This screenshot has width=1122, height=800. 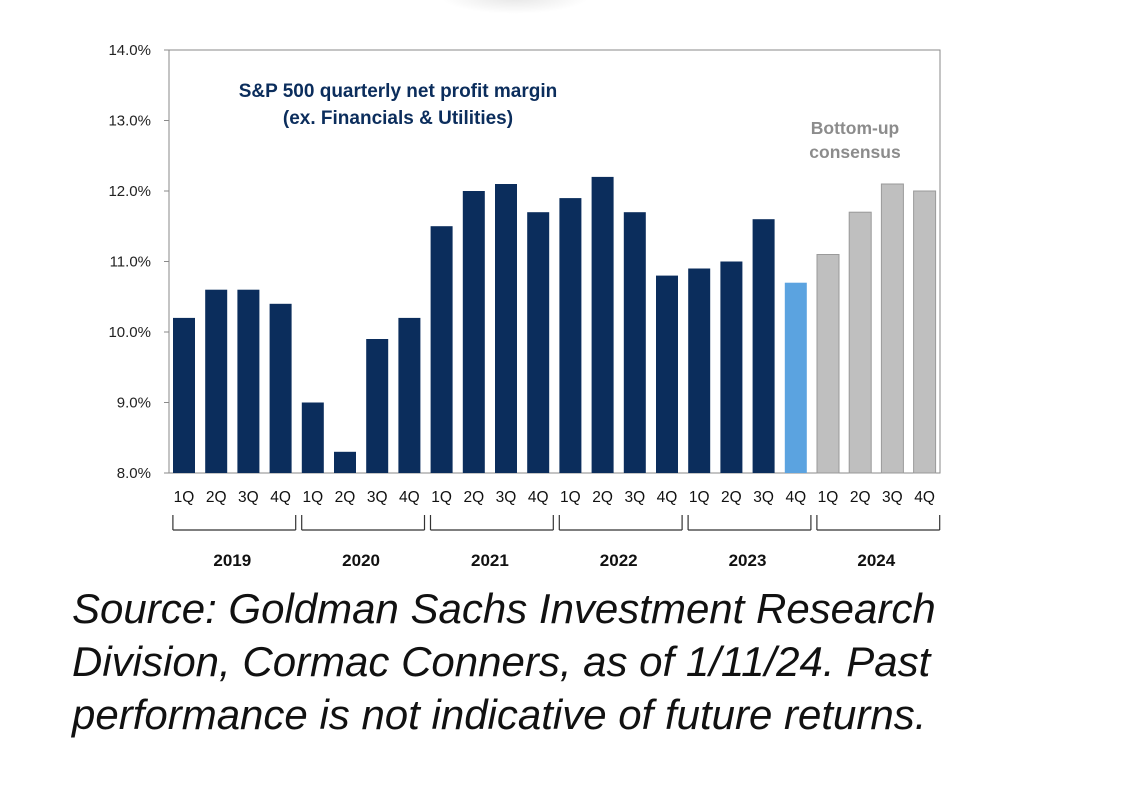 I want to click on bar-1q-2019, so click(x=184, y=395).